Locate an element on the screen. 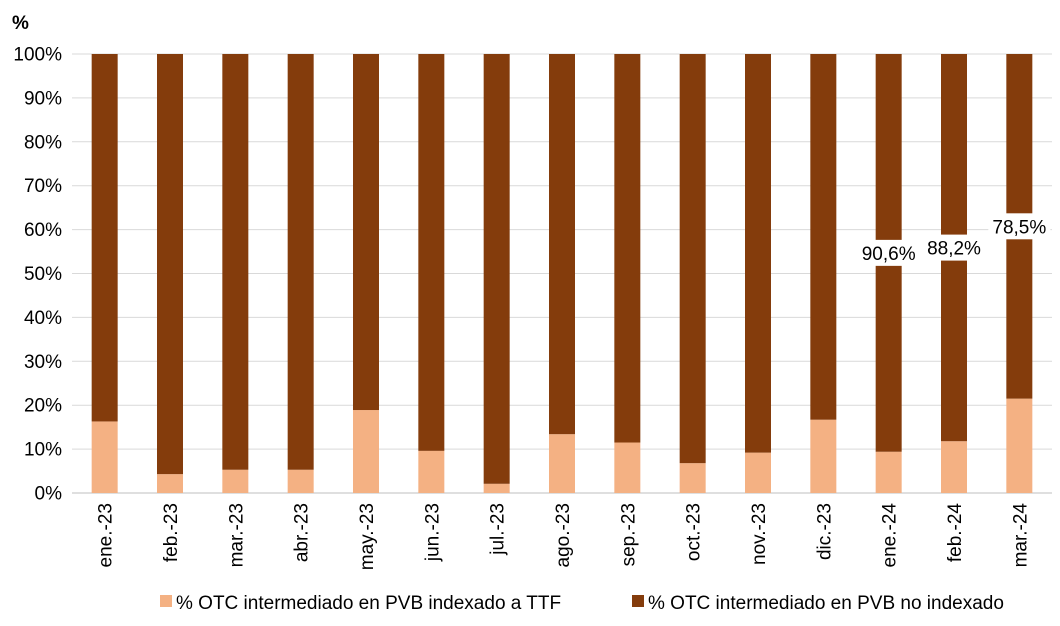 This screenshot has width=1060, height=626. x-tick-label: jul.-23 is located at coordinates (498, 529).